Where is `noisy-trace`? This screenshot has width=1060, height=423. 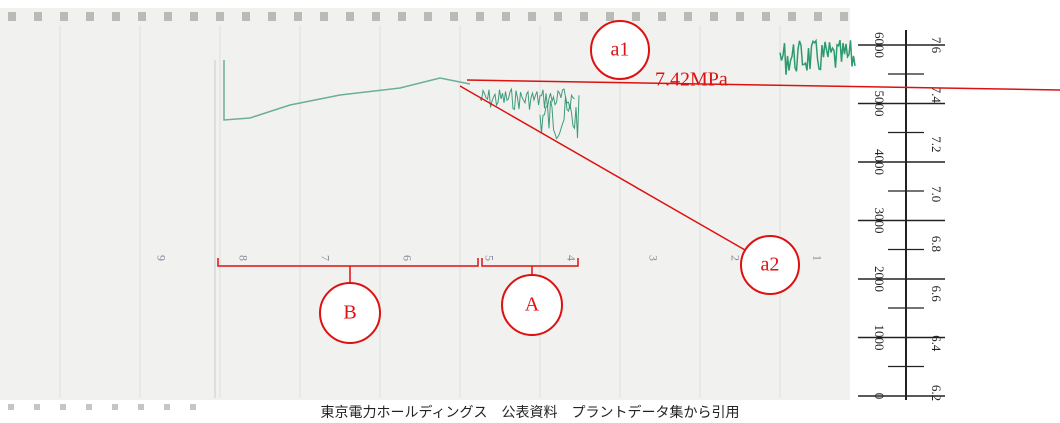
noisy-trace is located at coordinates (667, 89).